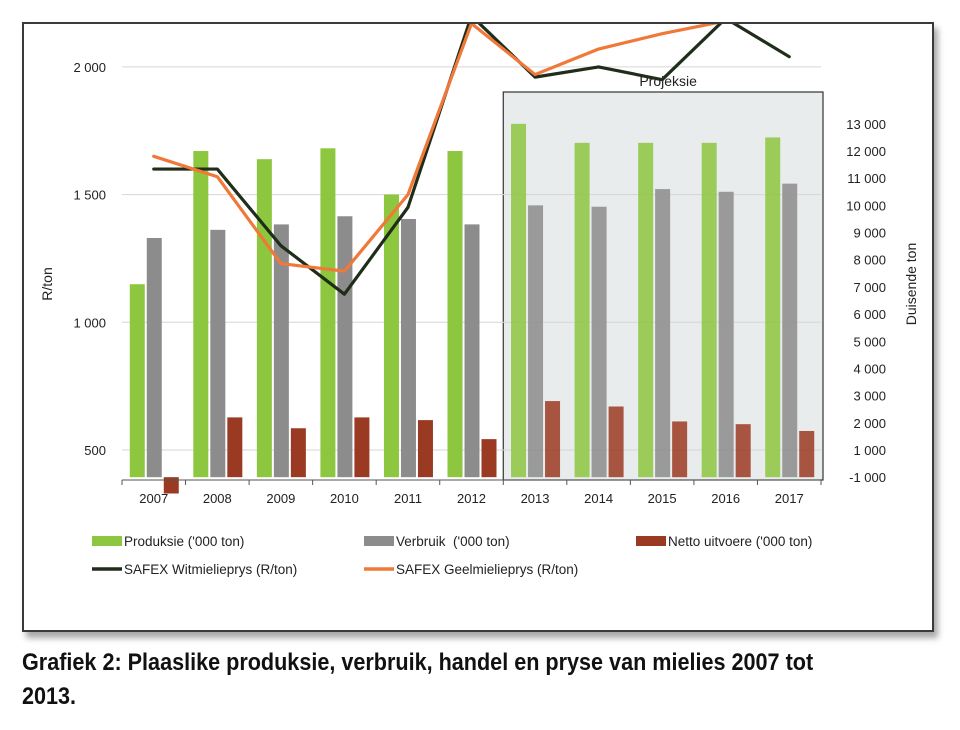  What do you see at coordinates (663, 333) in the screenshot?
I see `bar-verbruik-2015` at bounding box center [663, 333].